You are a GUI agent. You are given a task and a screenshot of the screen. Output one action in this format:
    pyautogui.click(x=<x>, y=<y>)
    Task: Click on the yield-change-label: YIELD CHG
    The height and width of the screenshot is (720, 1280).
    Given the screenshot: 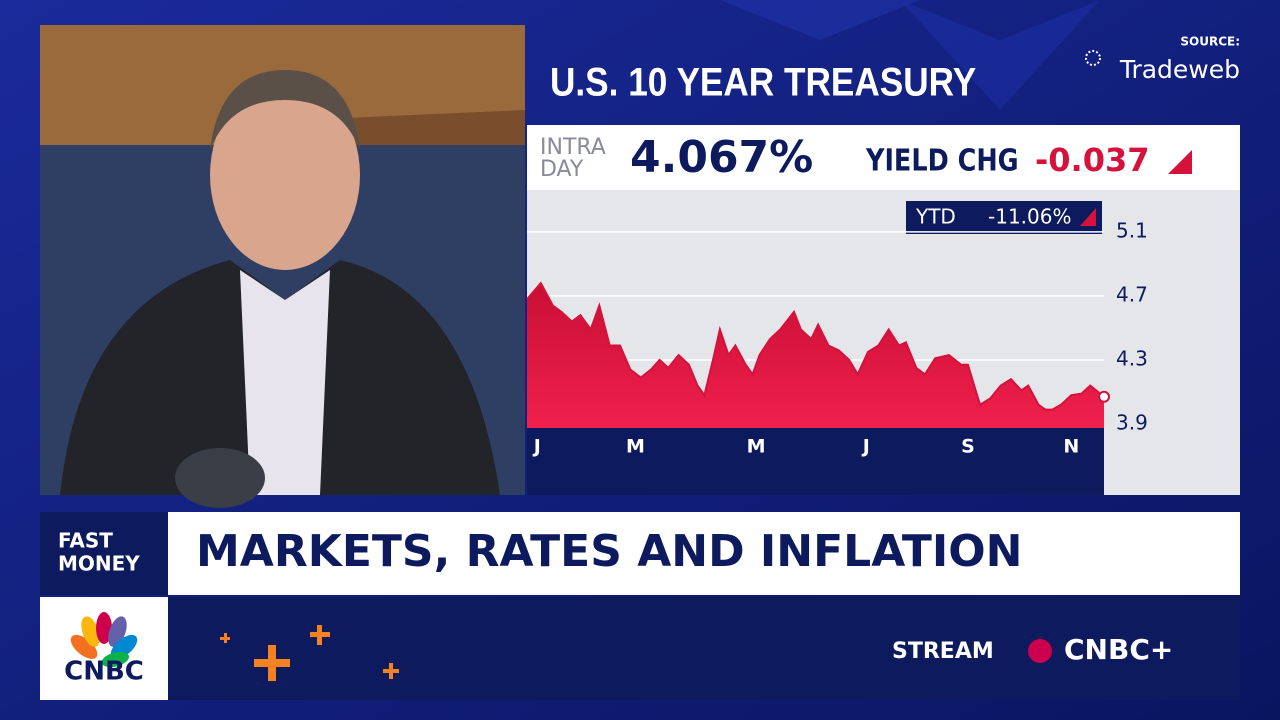 What is the action you would take?
    pyautogui.click(x=942, y=161)
    